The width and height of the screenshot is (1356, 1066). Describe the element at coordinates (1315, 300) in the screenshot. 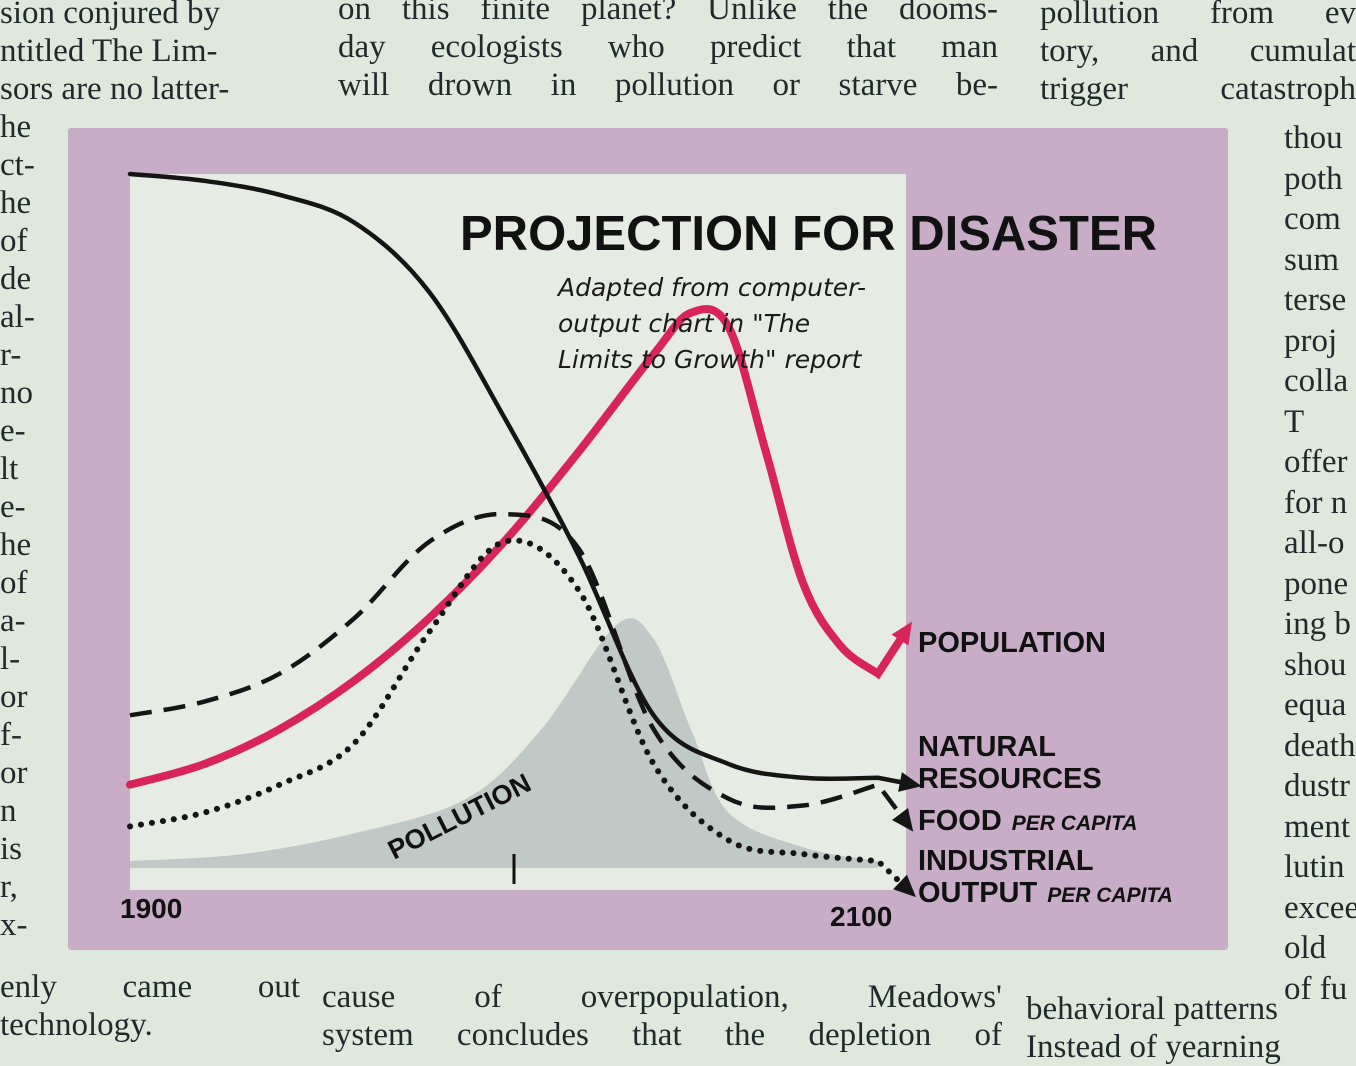

I see `article-line: terse` at that location.